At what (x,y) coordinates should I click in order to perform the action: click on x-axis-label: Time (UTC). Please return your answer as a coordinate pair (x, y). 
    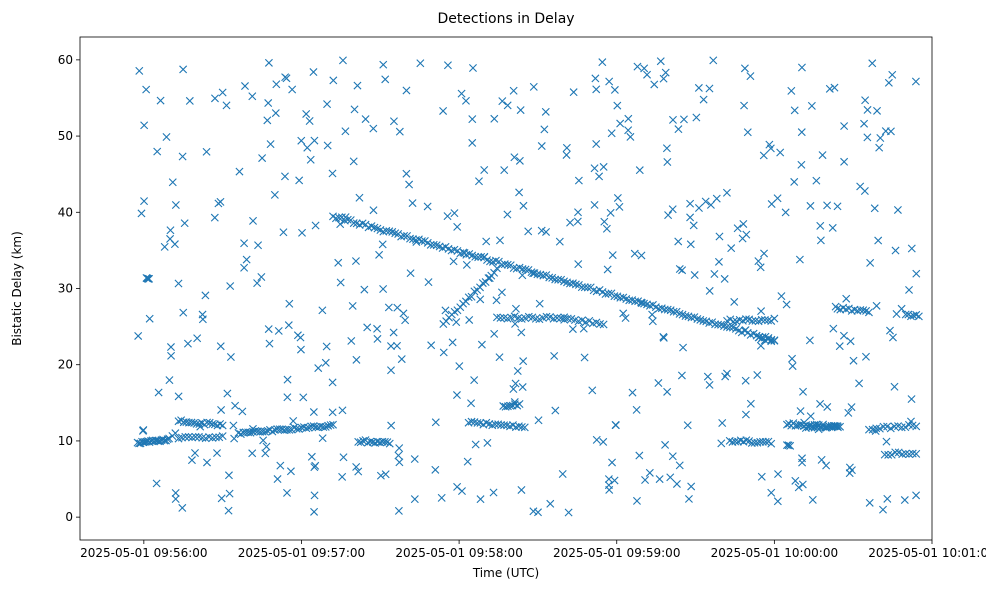
    Looking at the image, I should click on (505, 573).